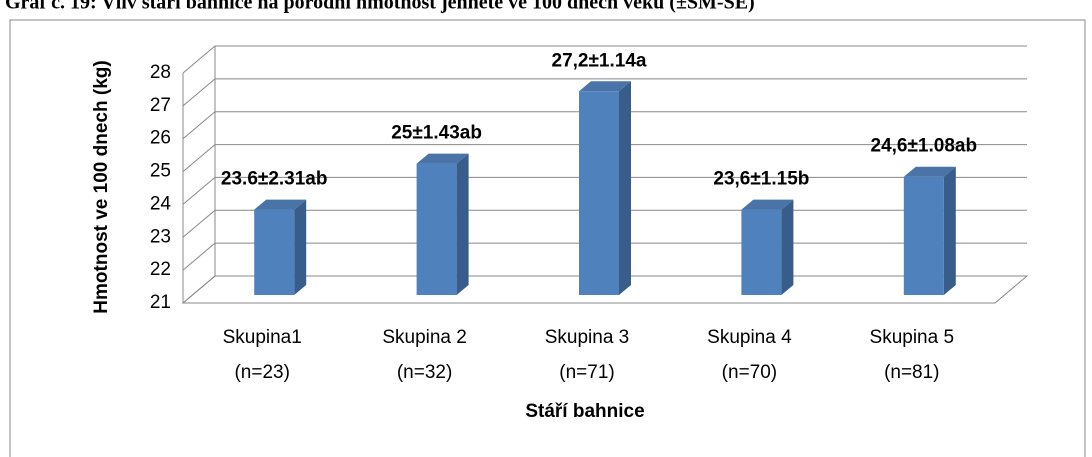 Image resolution: width=1092 pixels, height=457 pixels. What do you see at coordinates (911, 372) in the screenshot?
I see `x-tick-label: (n=81)` at bounding box center [911, 372].